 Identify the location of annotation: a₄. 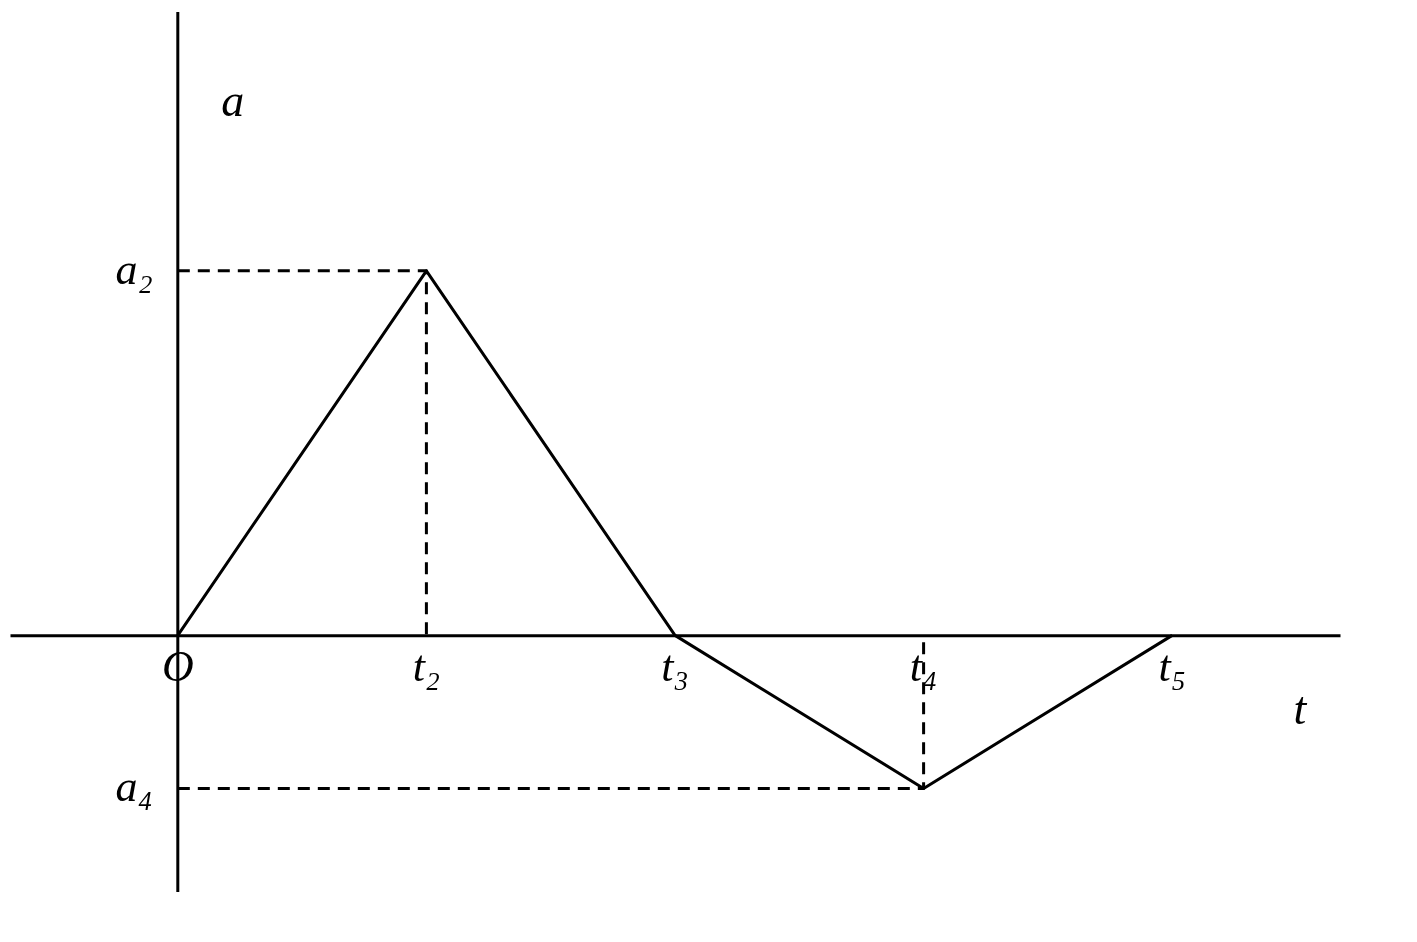
(134, 787).